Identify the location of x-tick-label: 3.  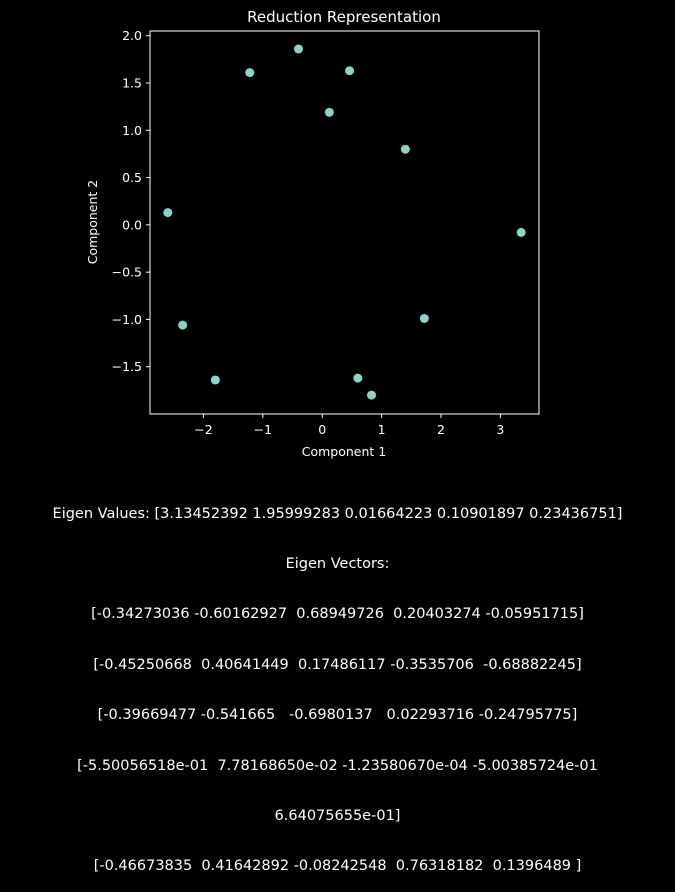
(500, 429).